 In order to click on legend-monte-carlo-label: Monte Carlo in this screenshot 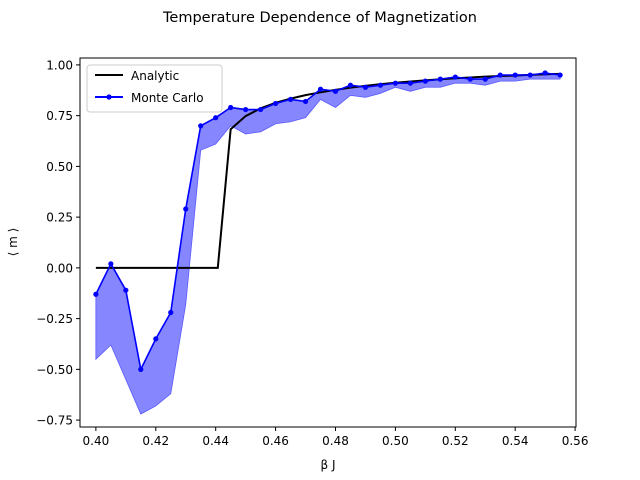, I will do `click(167, 98)`.